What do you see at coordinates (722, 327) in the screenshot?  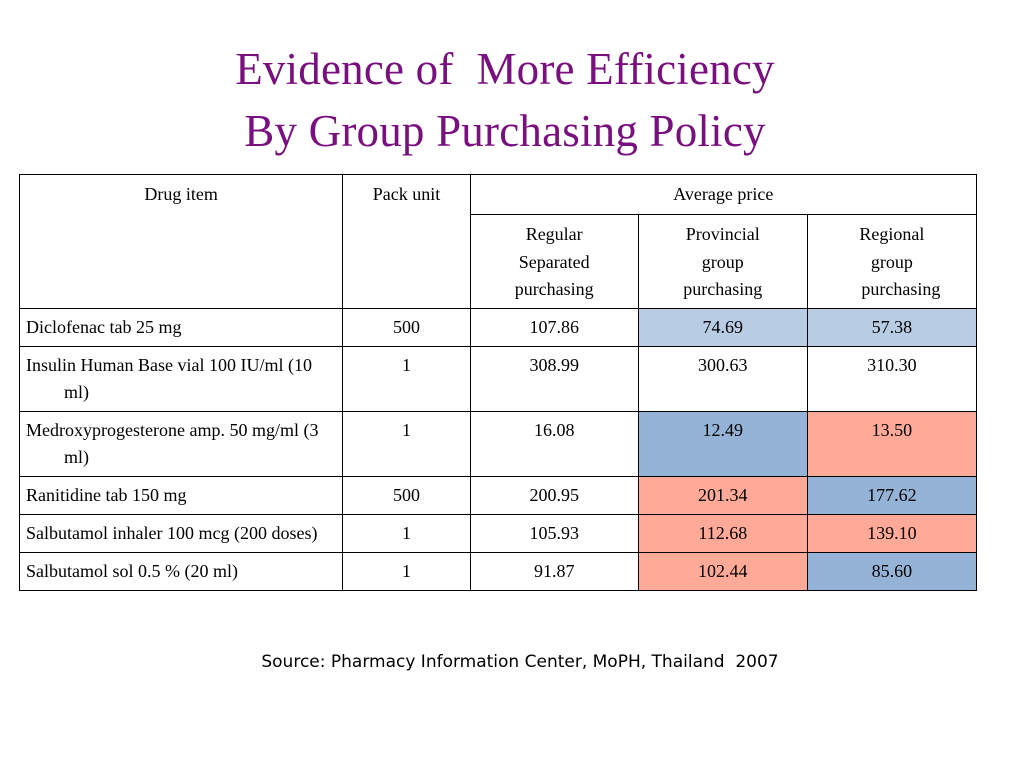 I see `provincial-price-cell: 74.69` at bounding box center [722, 327].